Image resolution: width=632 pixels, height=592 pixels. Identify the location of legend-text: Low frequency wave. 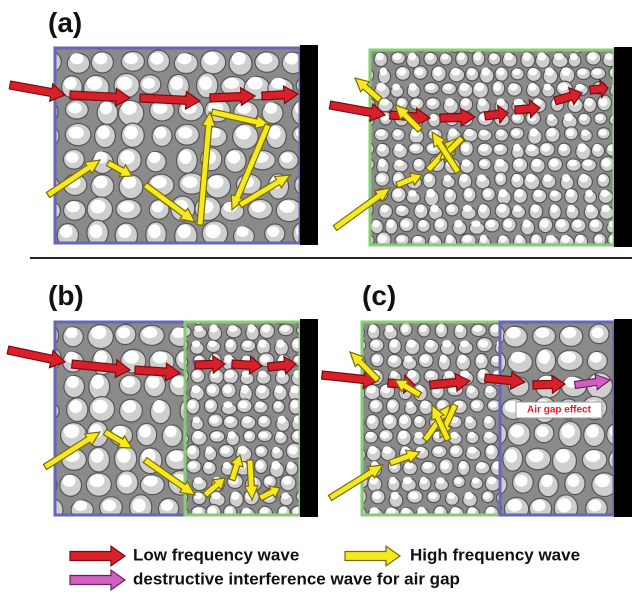
(216, 554).